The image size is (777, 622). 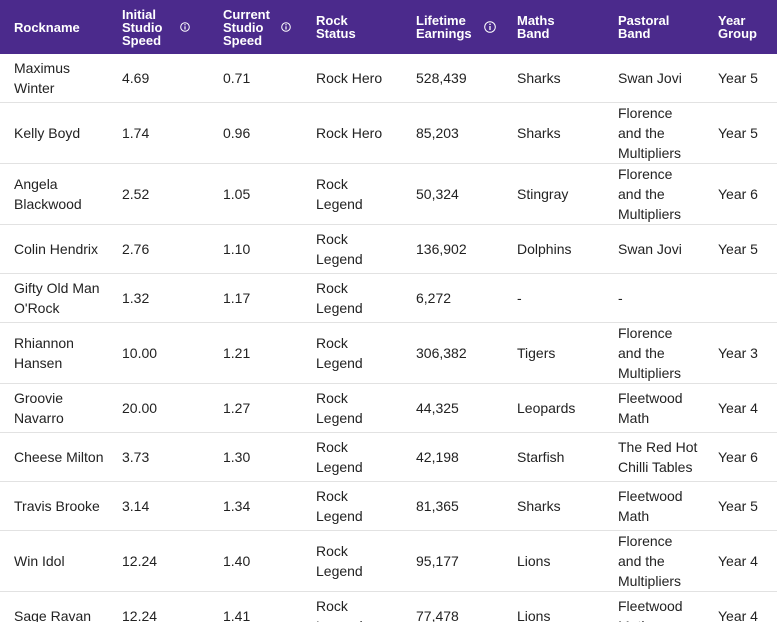 I want to click on table-cell: 1.05, so click(x=255, y=194).